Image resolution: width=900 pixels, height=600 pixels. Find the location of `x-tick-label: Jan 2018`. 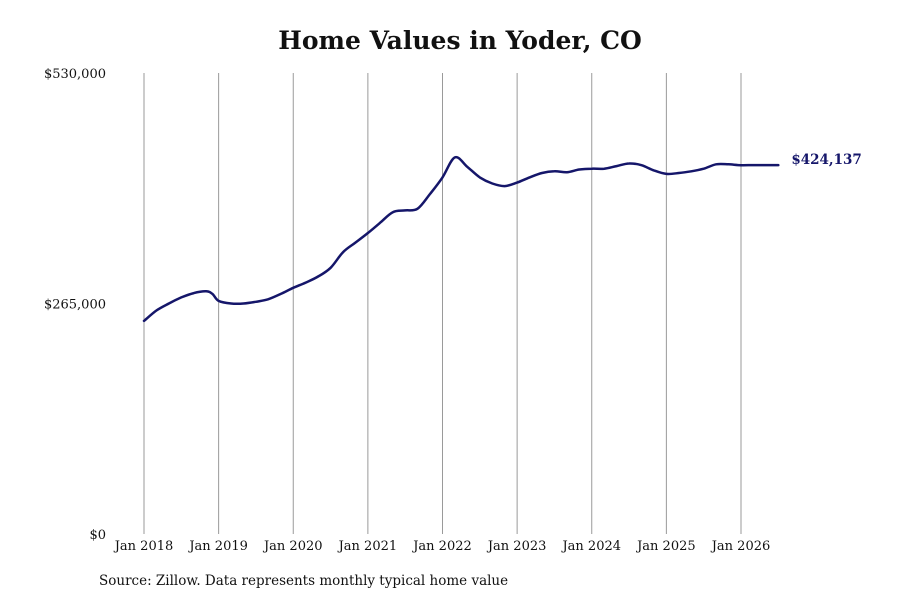

x-tick-label: Jan 2018 is located at coordinates (143, 546).